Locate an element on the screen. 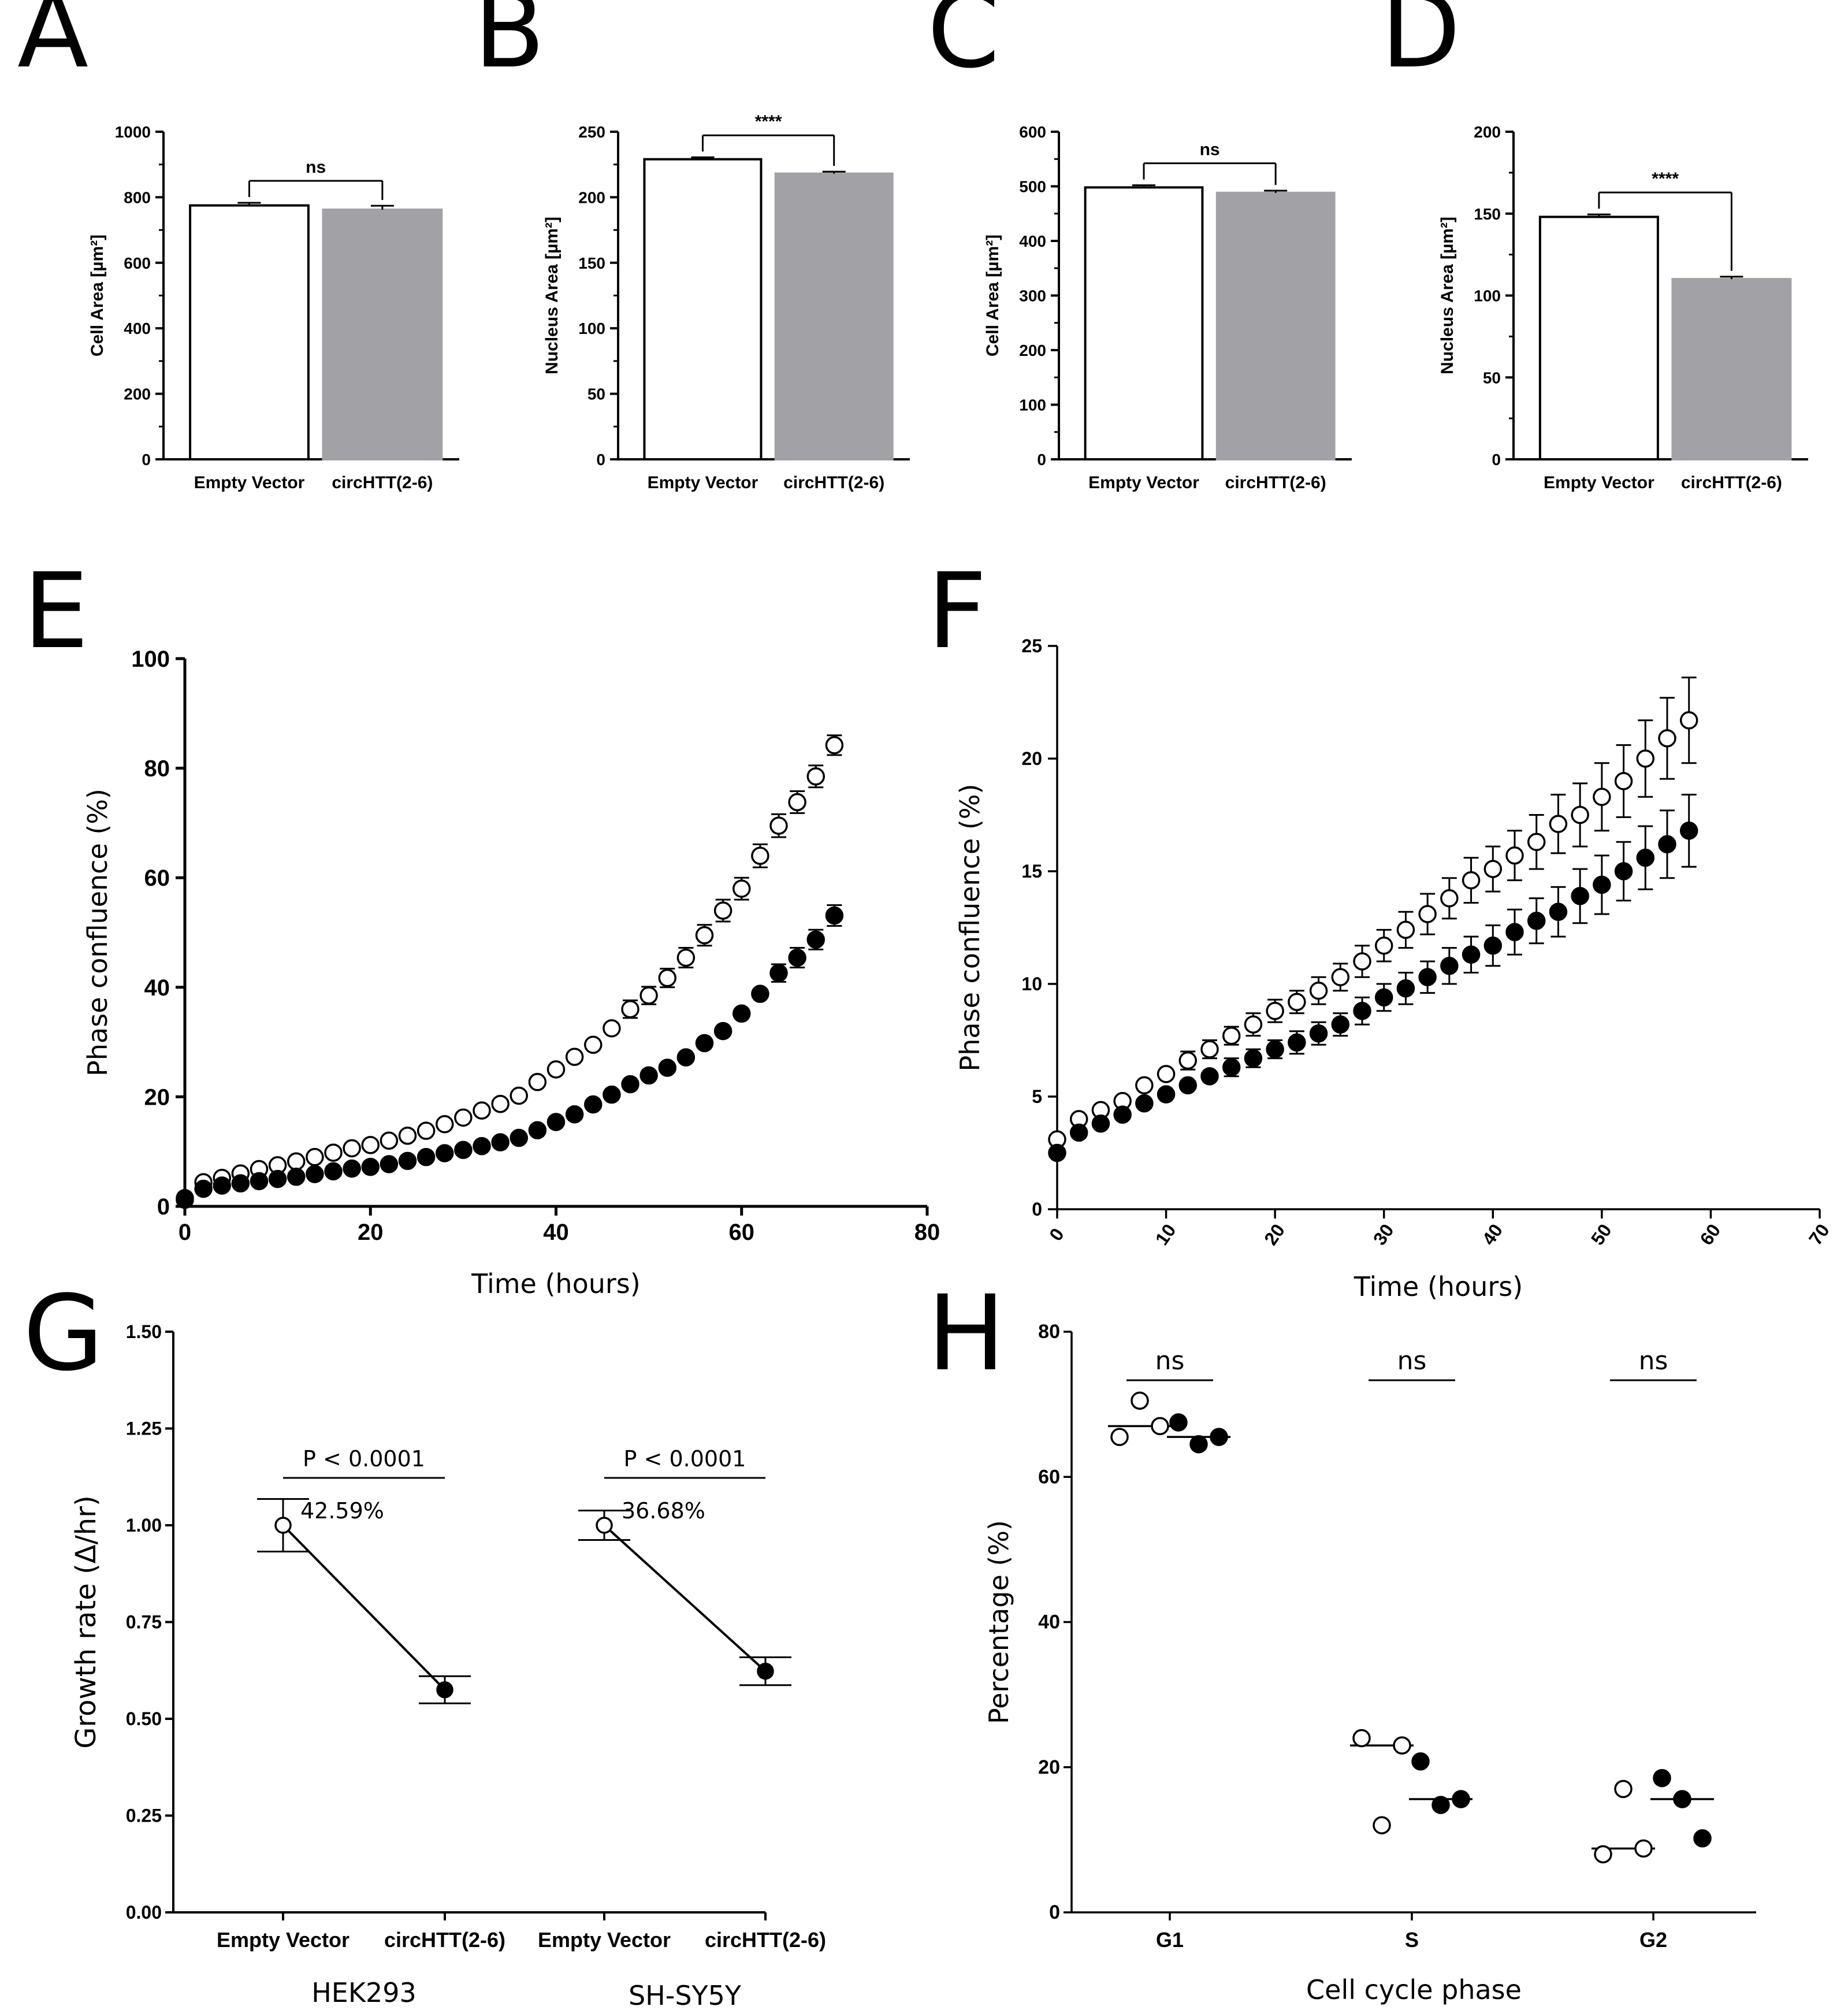 The image size is (1848, 2010). x-tick-label: 70 is located at coordinates (1819, 1234).